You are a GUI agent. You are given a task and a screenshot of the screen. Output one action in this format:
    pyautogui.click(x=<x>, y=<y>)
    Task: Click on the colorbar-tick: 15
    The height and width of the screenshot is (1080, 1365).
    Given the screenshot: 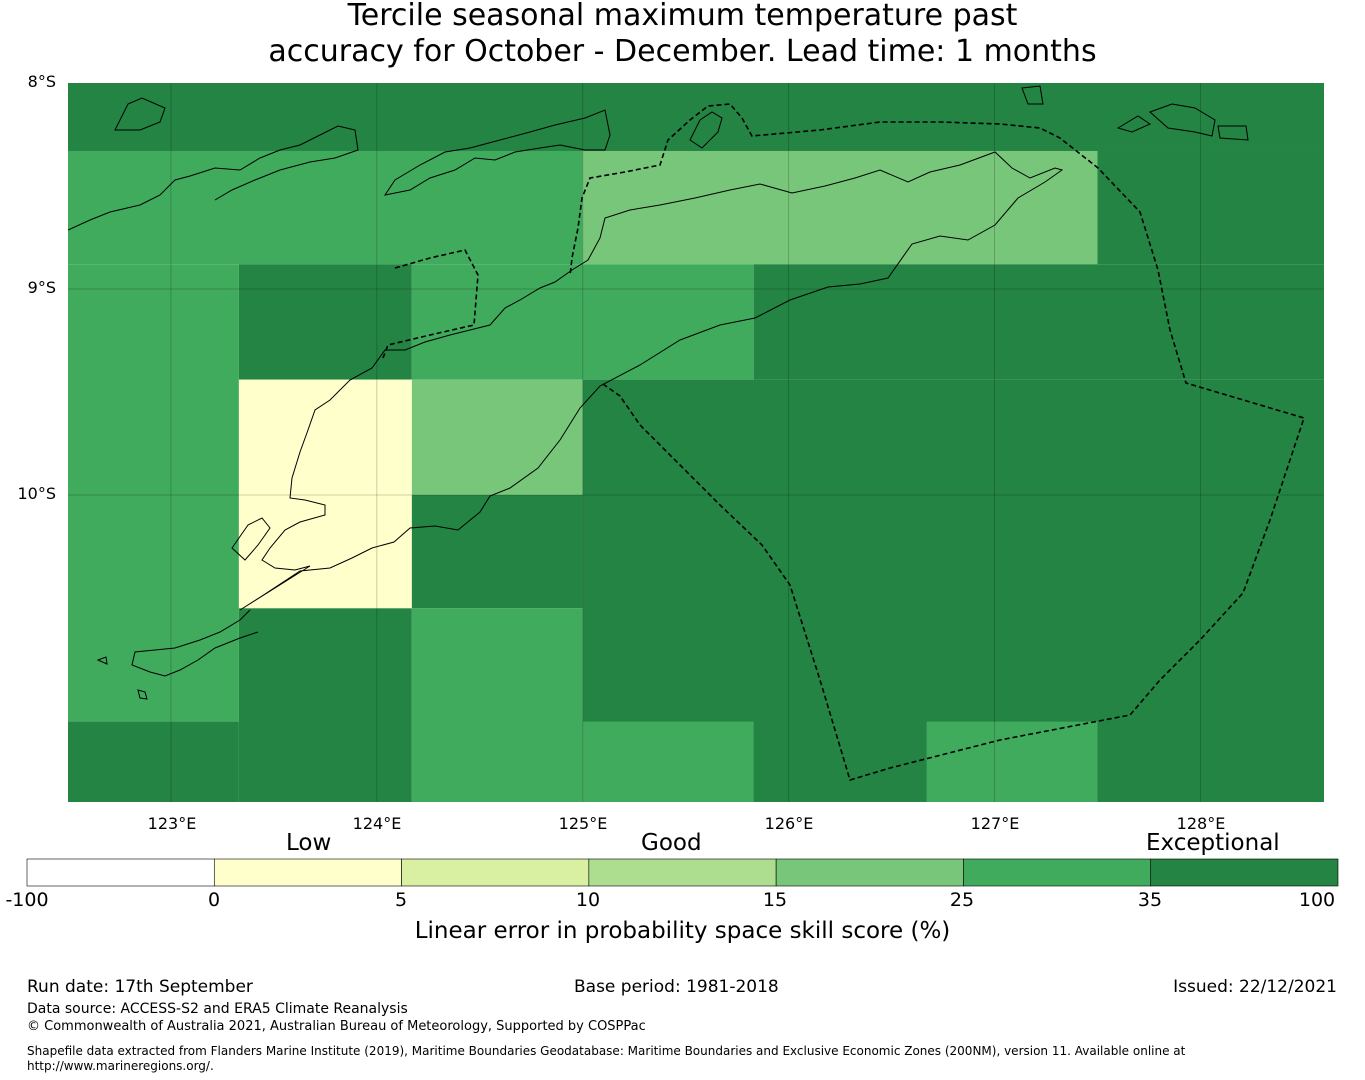 What is the action you would take?
    pyautogui.click(x=775, y=900)
    